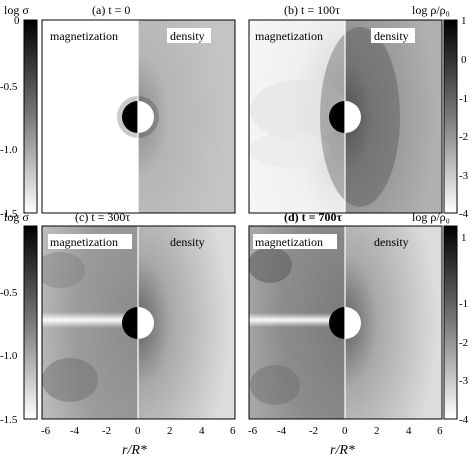  I want to click on x-axis-right: -6 -4 -2 0 2 4 6, so click(345, 431).